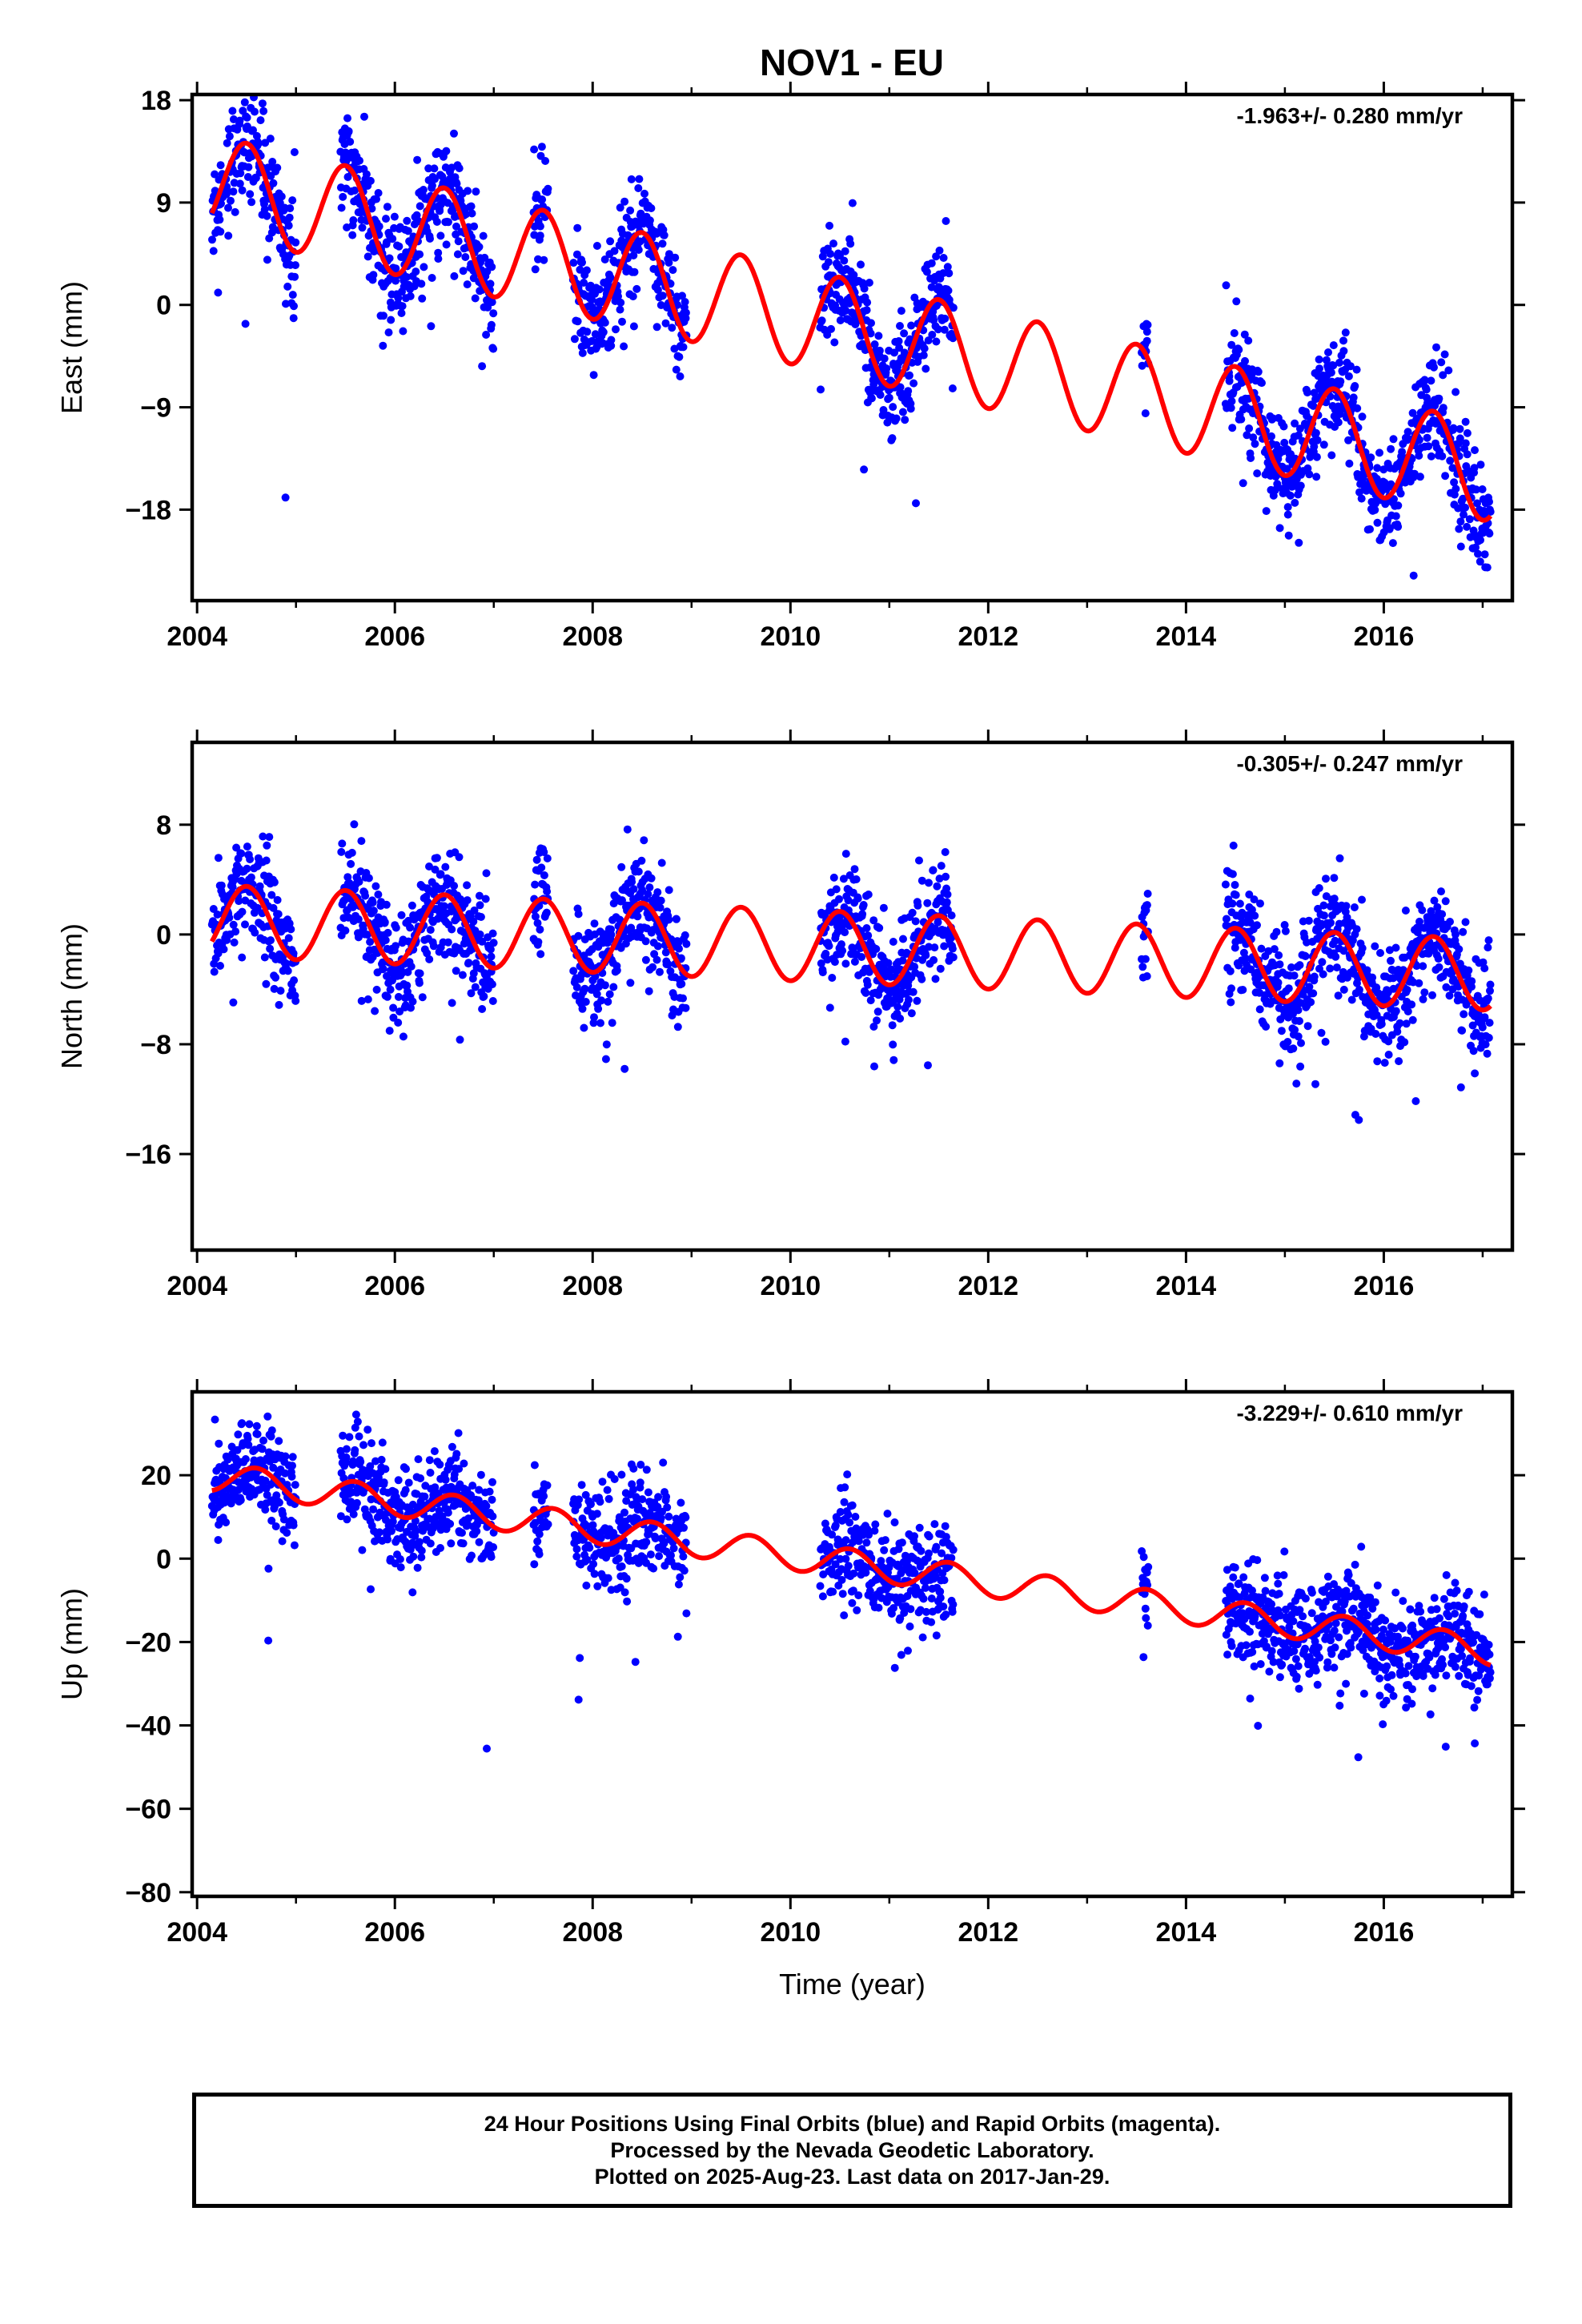  What do you see at coordinates (1350, 116) in the screenshot?
I see `rate-label: -1.963+/- 0.280 mm/yr` at bounding box center [1350, 116].